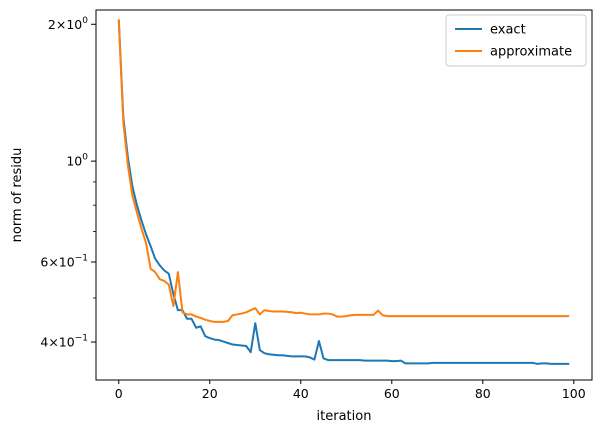 Image resolution: width=602 pixels, height=432 pixels. Describe the element at coordinates (77, 161) in the screenshot. I see `y-tick-label: 100` at that location.